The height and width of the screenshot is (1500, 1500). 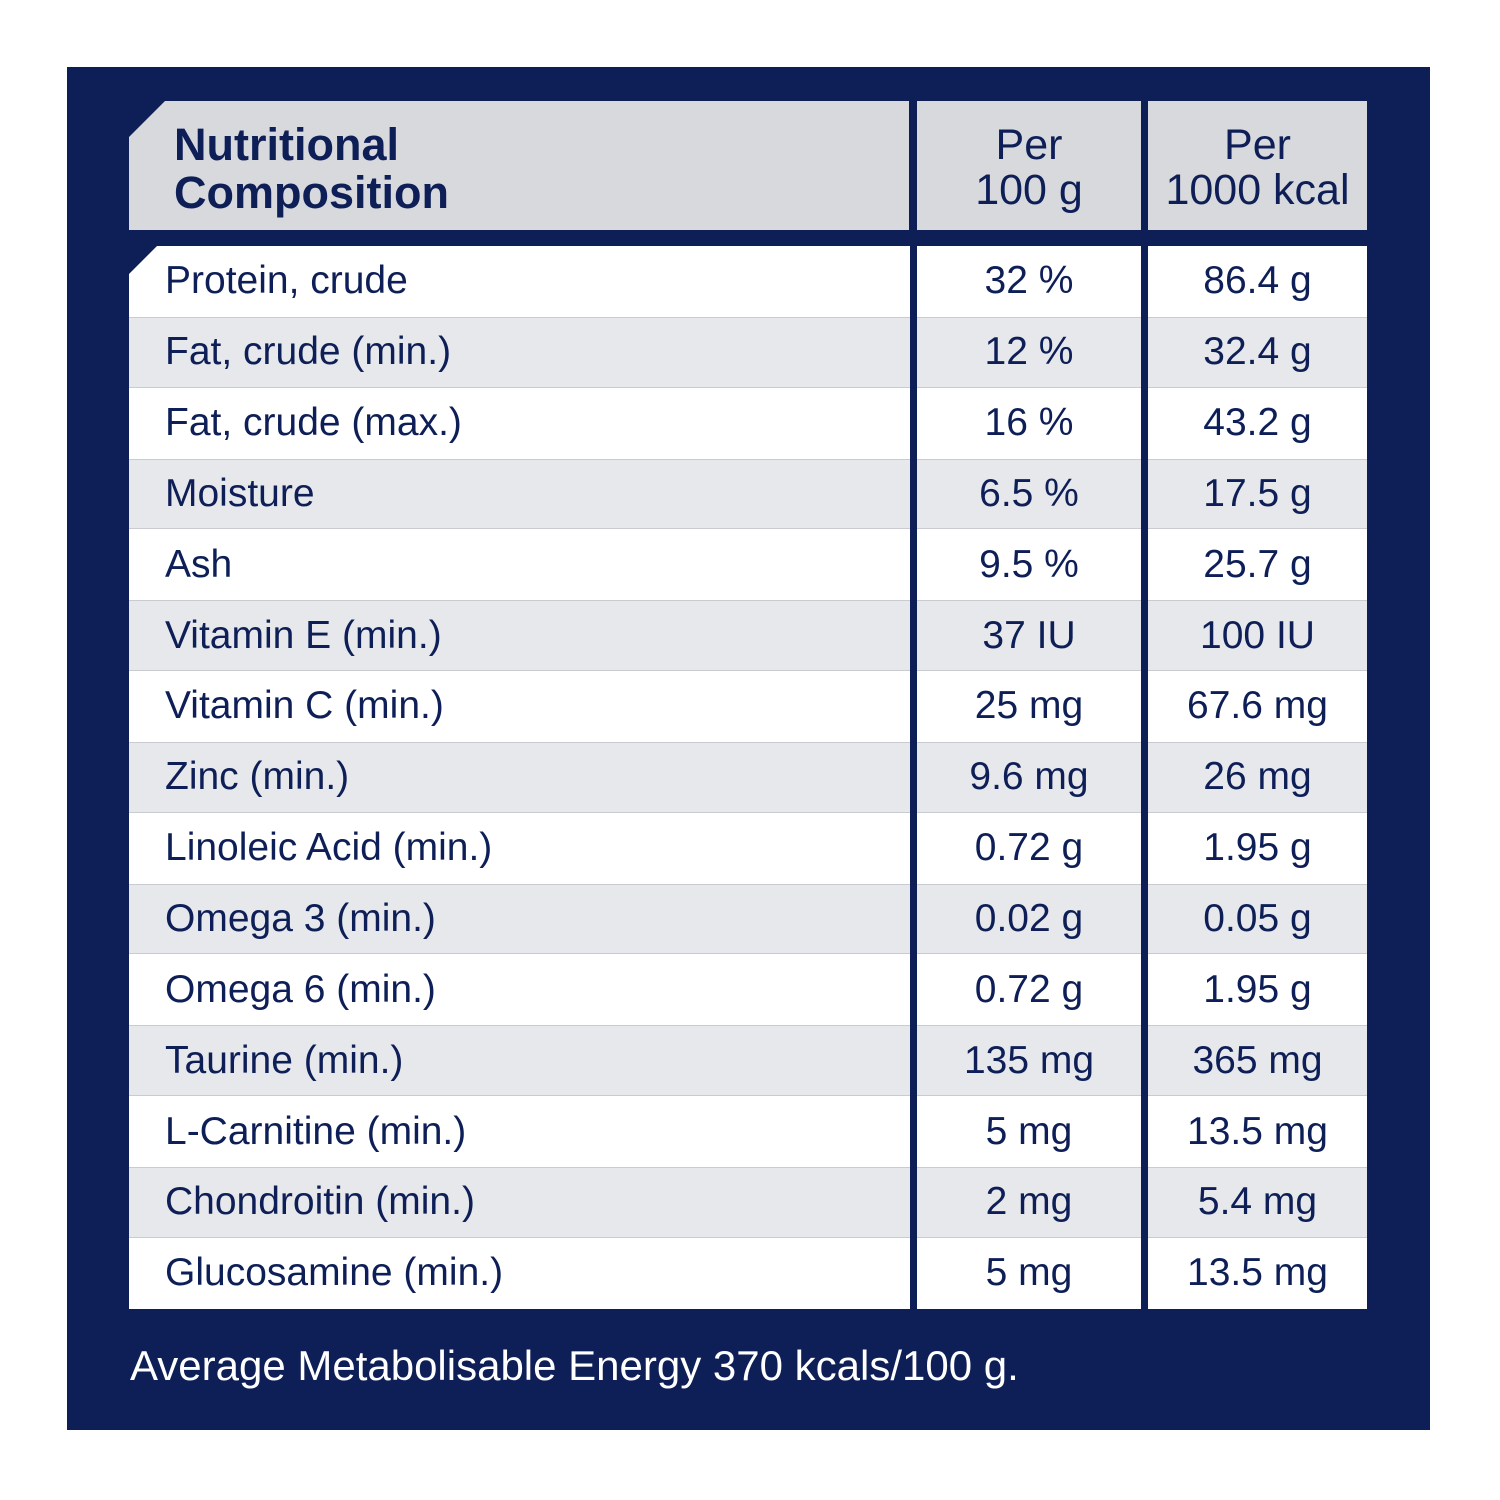 What do you see at coordinates (1257, 1061) in the screenshot?
I see `value-per-1000kcal: 365 mg` at bounding box center [1257, 1061].